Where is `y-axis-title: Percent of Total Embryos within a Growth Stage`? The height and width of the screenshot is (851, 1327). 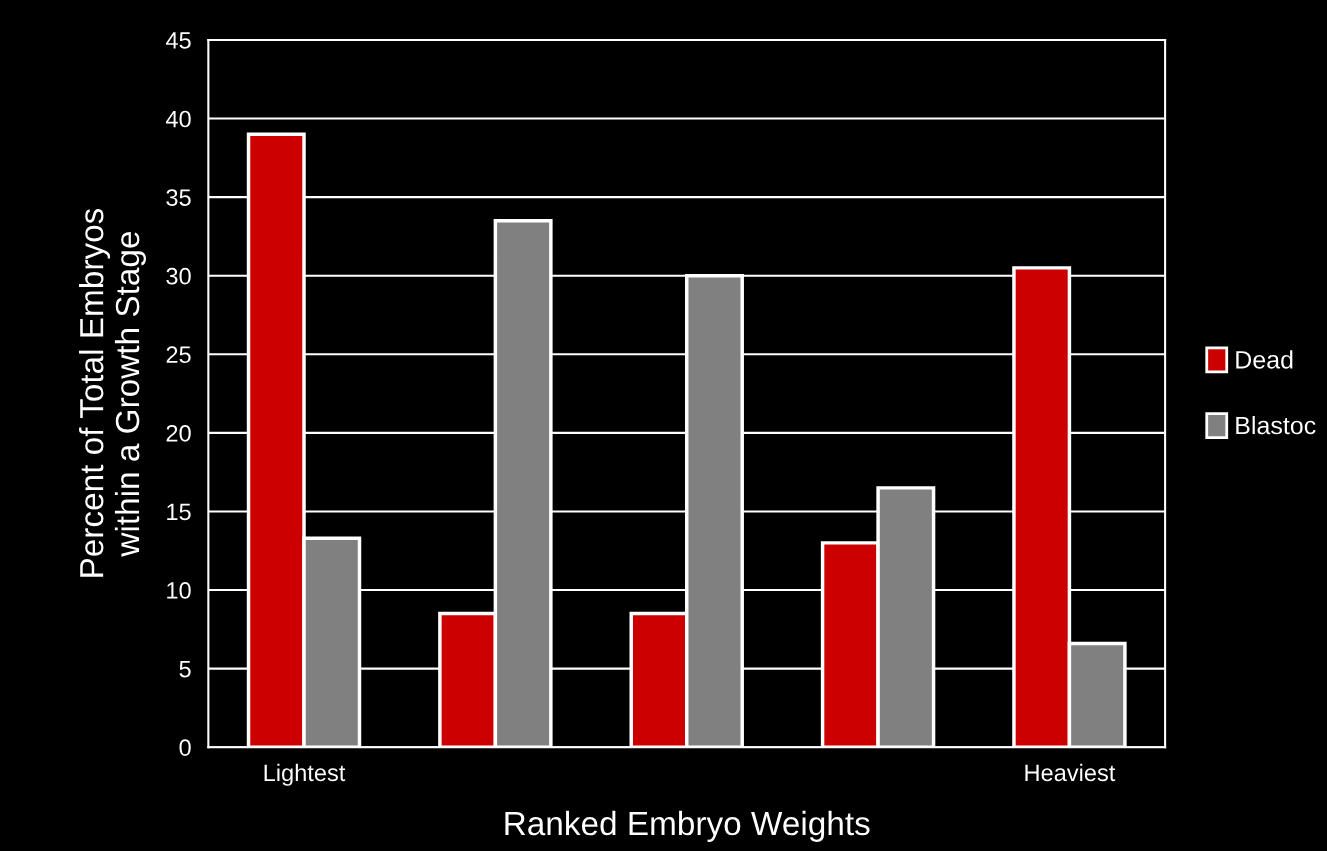 y-axis-title: Percent of Total Embryos within a Growth Stage is located at coordinates (112, 392).